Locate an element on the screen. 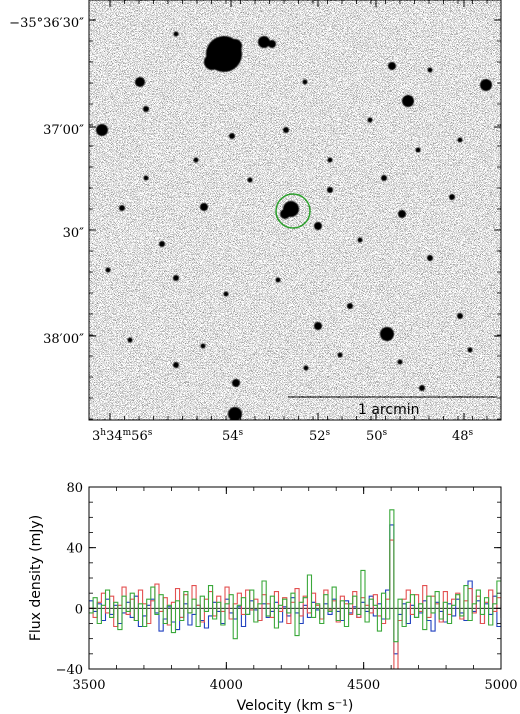  y-tick-label: 0 is located at coordinates (79, 609).